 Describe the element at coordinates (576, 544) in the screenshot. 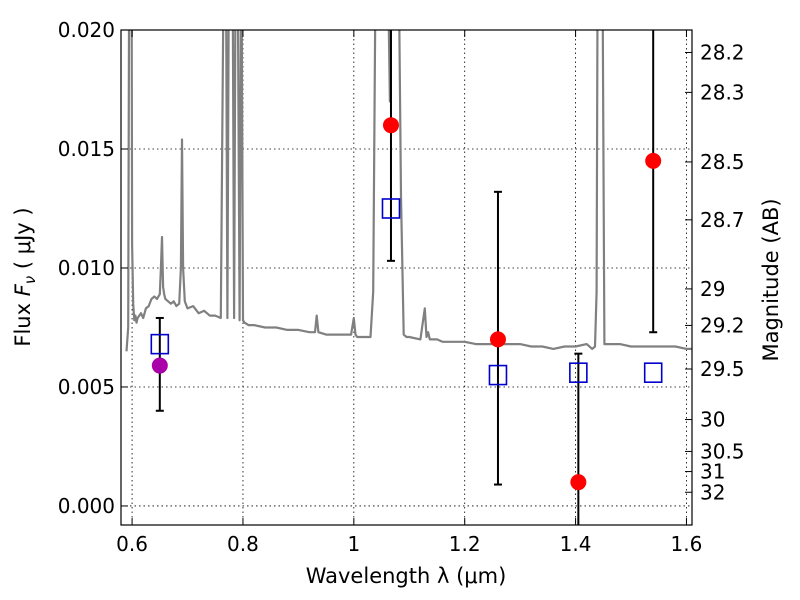

I see `x-tick-label: 1.4` at that location.